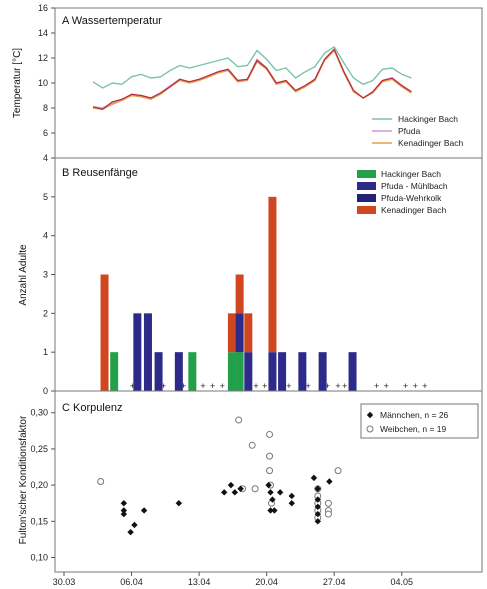 The height and width of the screenshot is (589, 487). What do you see at coordinates (45, 352) in the screenshot?
I see `panel-b-ytick-label: 1` at bounding box center [45, 352].